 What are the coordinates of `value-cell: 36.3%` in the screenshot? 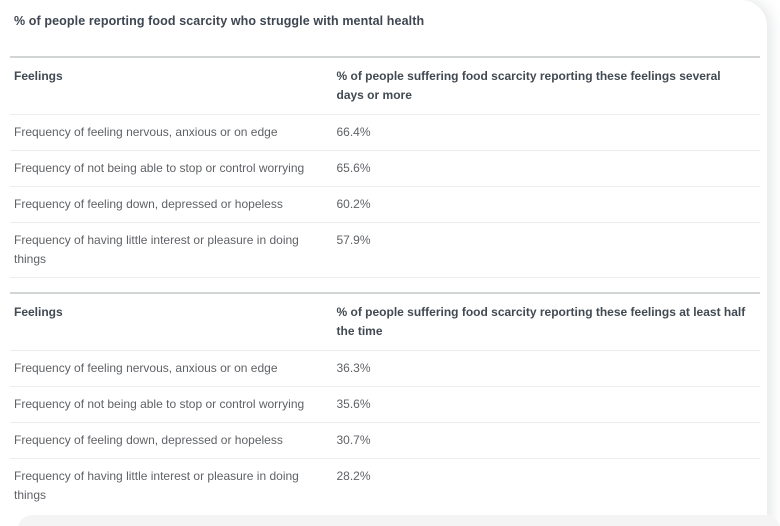 It's located at (546, 368).